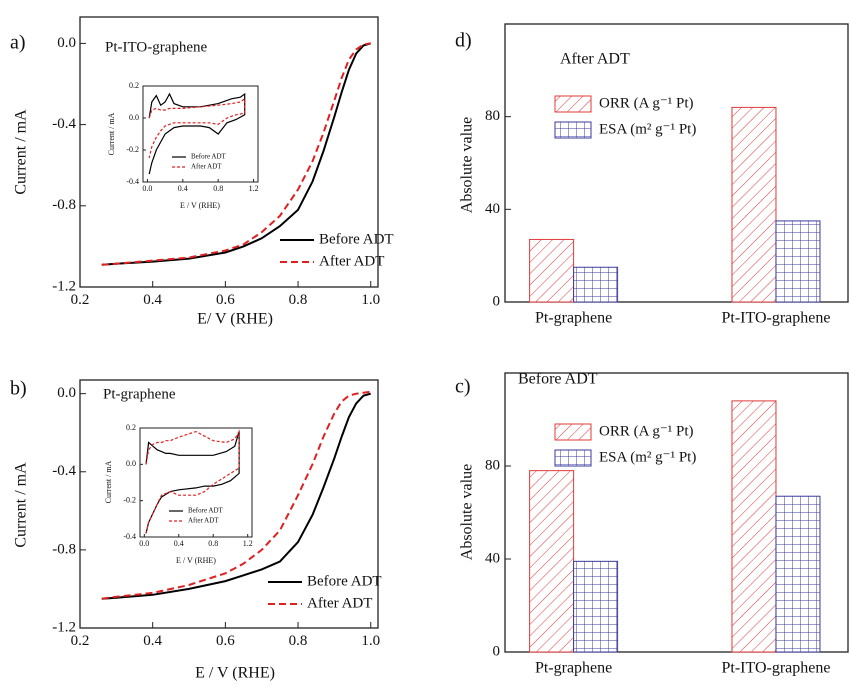 The height and width of the screenshot is (687, 850). I want to click on annotation: Pt-ITO-graphene, so click(156, 47).